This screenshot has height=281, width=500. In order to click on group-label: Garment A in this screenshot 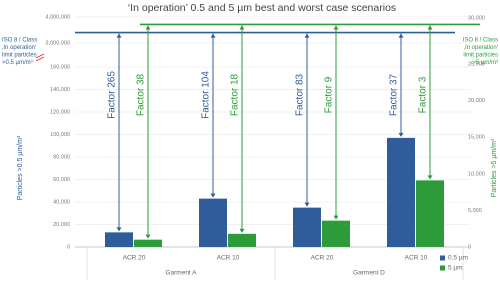, I will do `click(181, 273)`.